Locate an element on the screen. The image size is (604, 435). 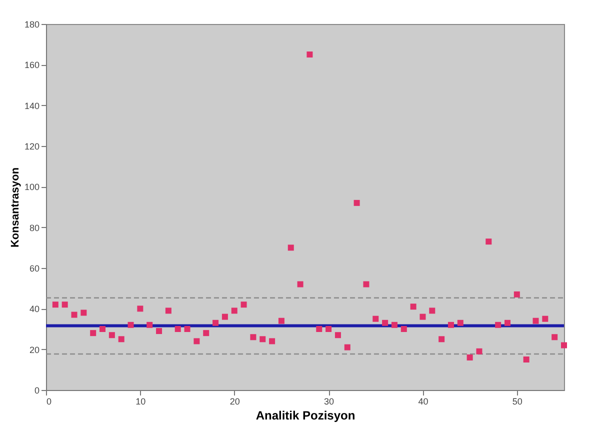
x-tick-label: 20 is located at coordinates (235, 401).